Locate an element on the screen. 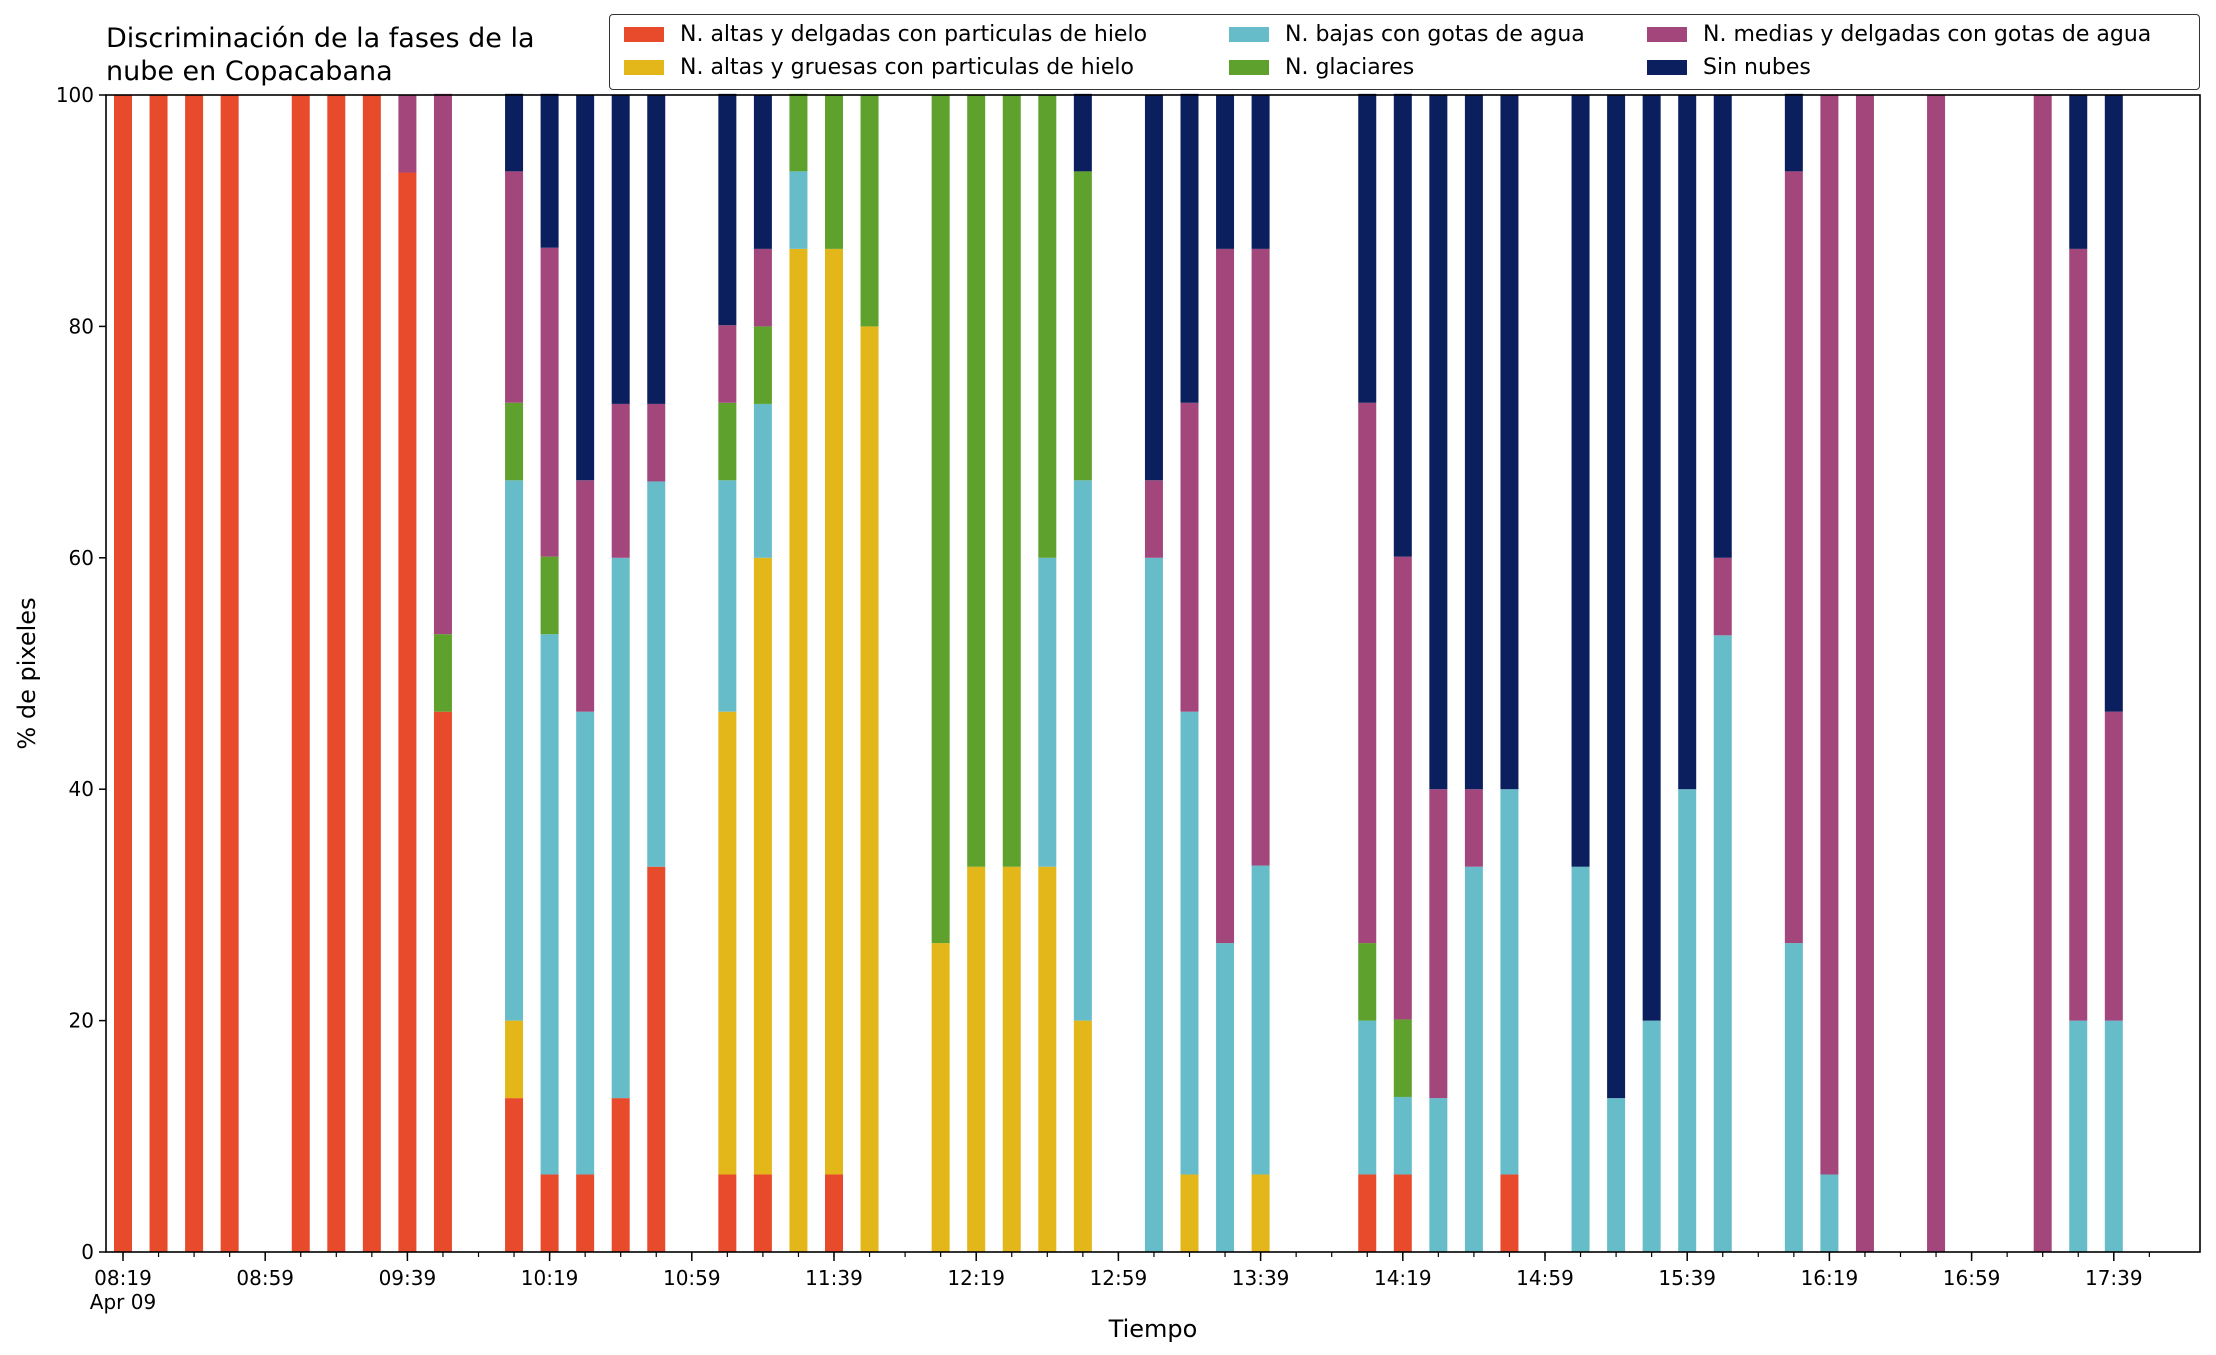  bar-segment-5-15:09 is located at coordinates (1580, 481).